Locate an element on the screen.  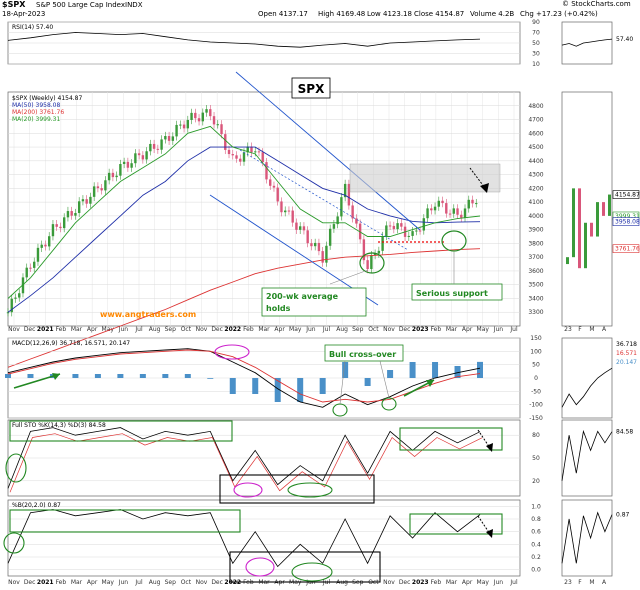
x-tick-label: Aug is located at coordinates (342, 329).